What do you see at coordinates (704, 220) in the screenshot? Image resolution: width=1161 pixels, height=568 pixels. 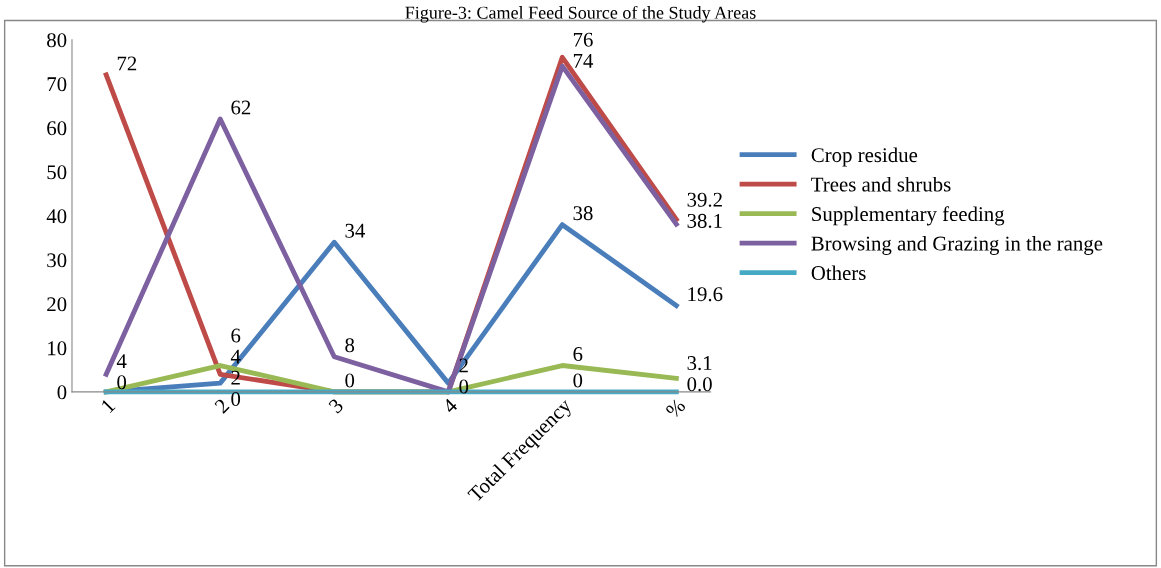 I see `data-label: 38.1` at bounding box center [704, 220].